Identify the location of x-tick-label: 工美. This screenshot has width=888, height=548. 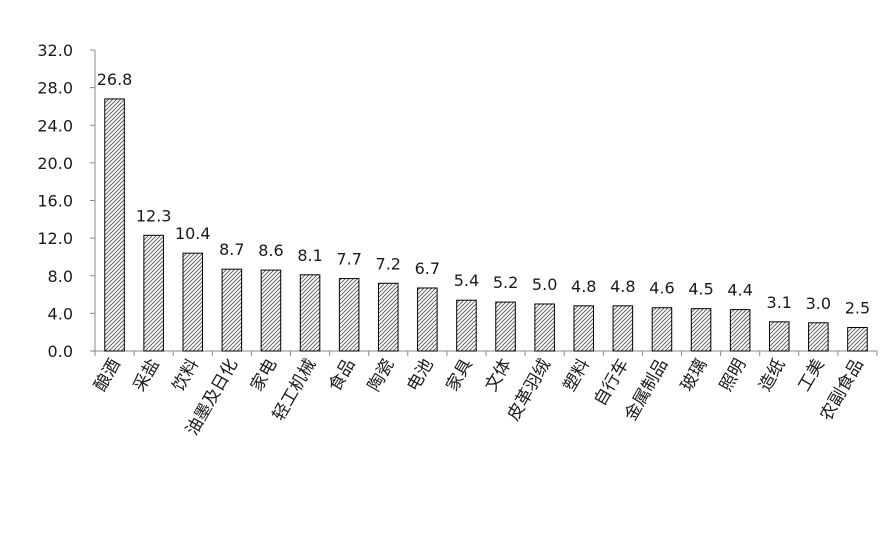
(811, 375).